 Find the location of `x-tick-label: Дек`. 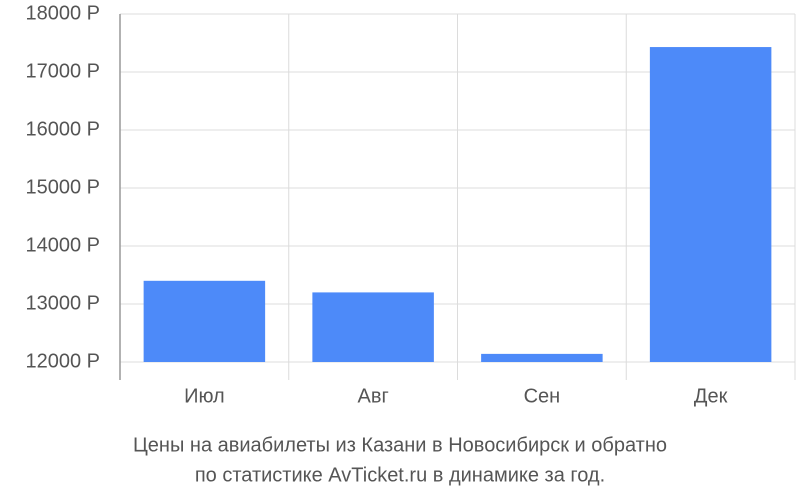

x-tick-label: Дек is located at coordinates (711, 396).